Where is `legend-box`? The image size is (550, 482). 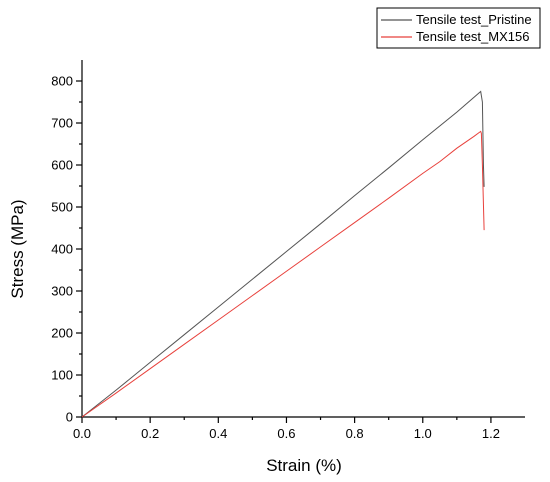 legend-box is located at coordinates (458, 28).